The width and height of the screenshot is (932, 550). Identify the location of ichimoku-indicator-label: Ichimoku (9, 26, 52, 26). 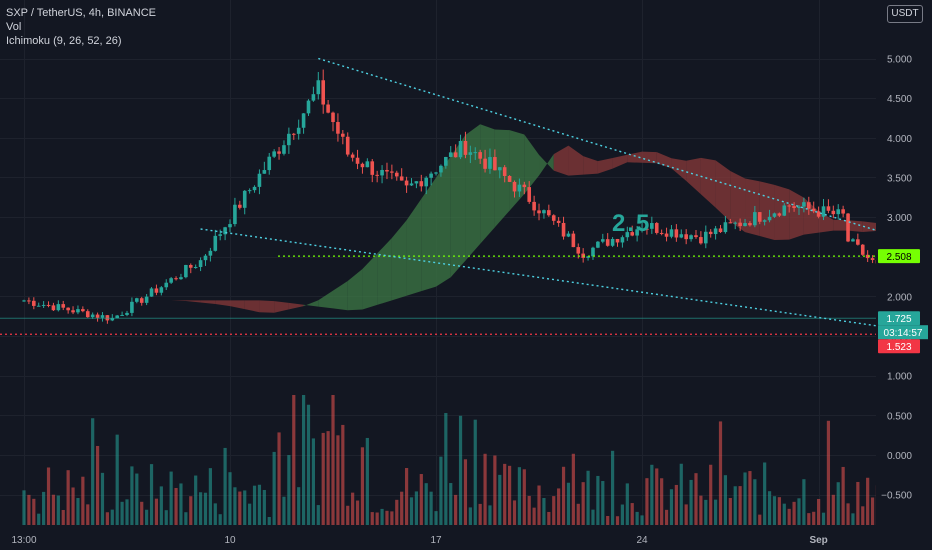
(64, 41).